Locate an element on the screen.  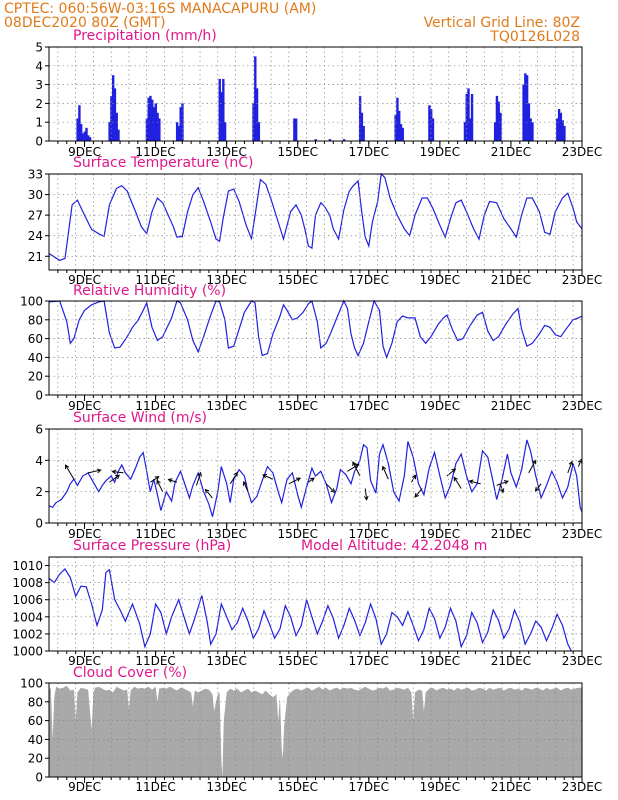
y-tick-label: 33 is located at coordinates (35, 175).